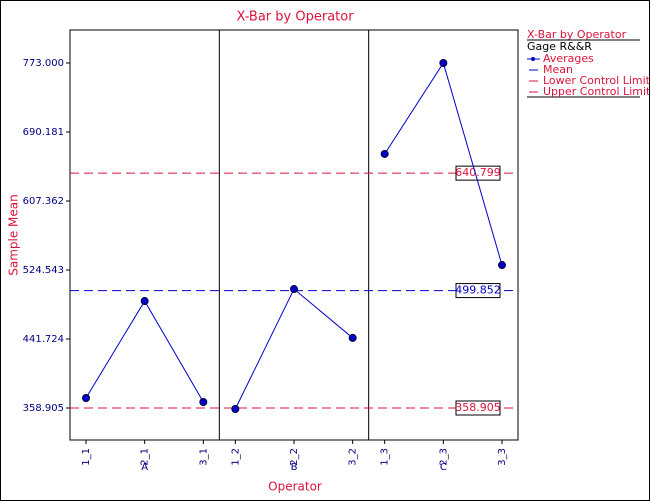 The height and width of the screenshot is (501, 650). Describe the element at coordinates (577, 34) in the screenshot. I see `legend-title: X-Bar by Operator` at that location.